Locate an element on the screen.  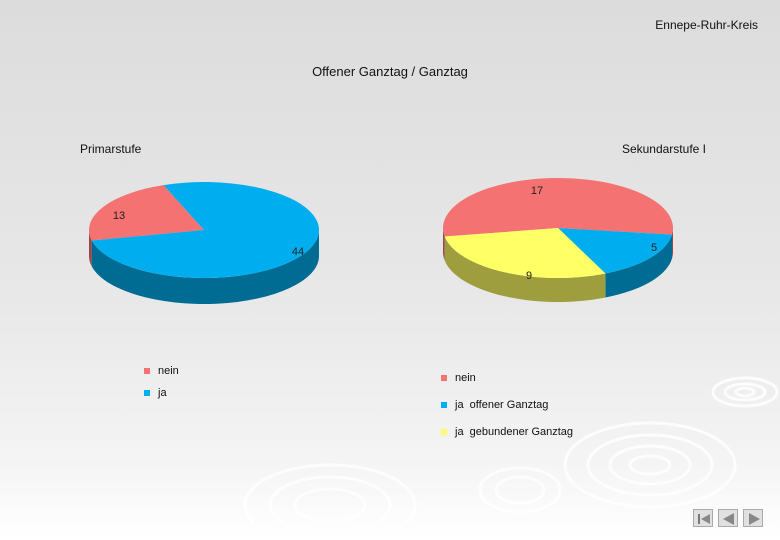
organization-name: Ennepe-Ruhr-Kreis is located at coordinates (706, 25).